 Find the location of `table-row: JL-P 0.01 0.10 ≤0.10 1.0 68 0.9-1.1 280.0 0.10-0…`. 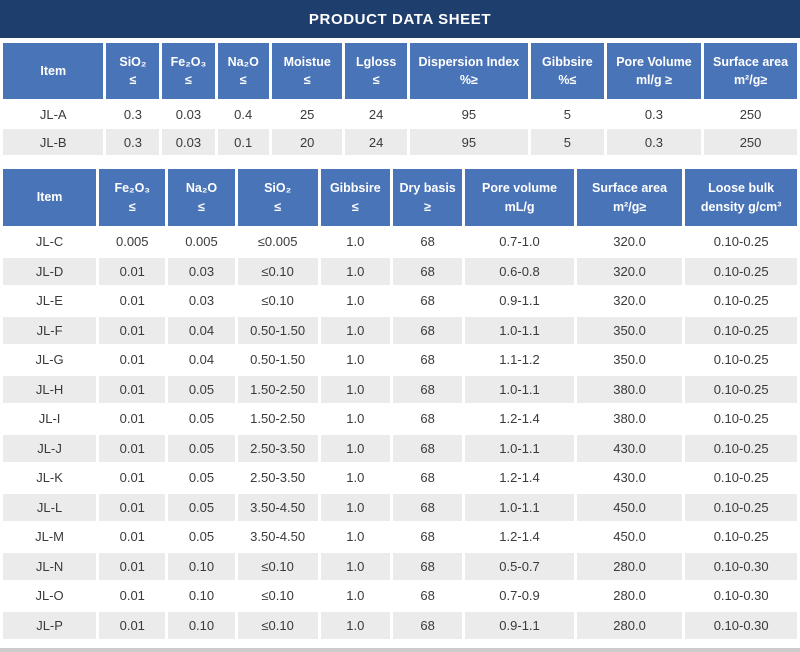

table-row: JL-P 0.01 0.10 ≤0.10 1.0 68 0.9-1.1 280.0 0.10-0… is located at coordinates (400, 625).